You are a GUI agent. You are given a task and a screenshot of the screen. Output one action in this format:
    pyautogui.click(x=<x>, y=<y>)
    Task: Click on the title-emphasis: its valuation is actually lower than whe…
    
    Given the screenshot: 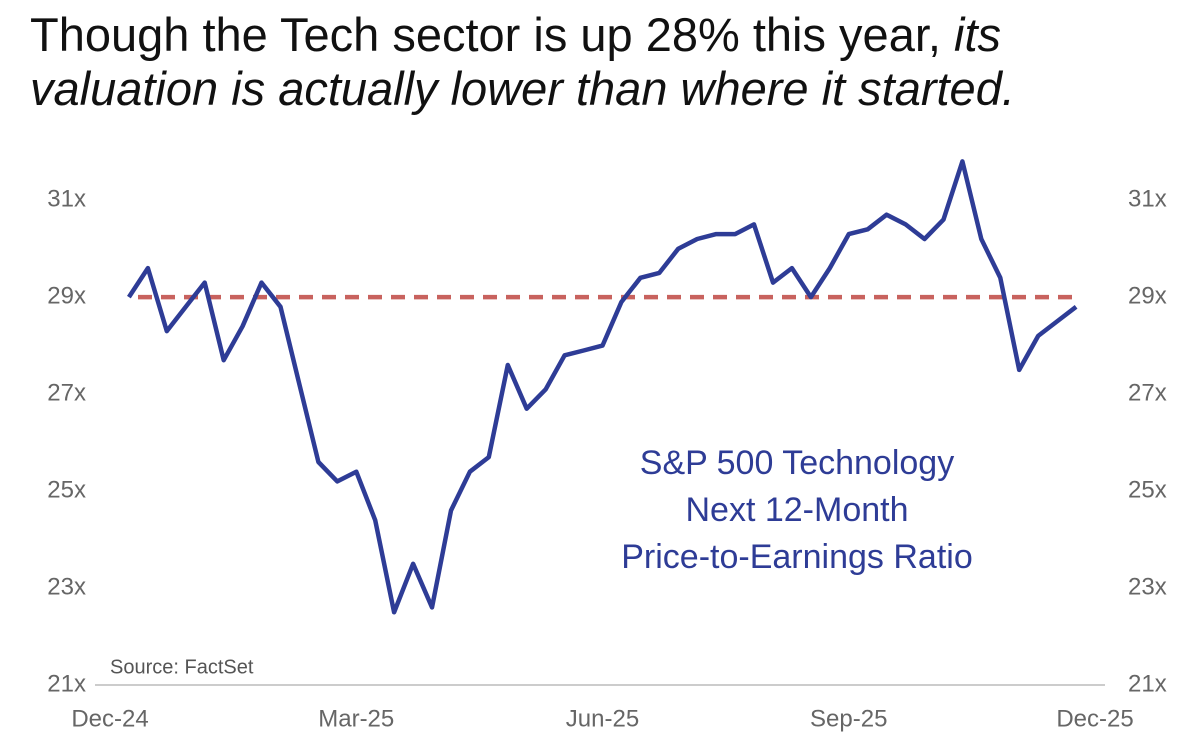 What is the action you would take?
    pyautogui.click(x=522, y=61)
    